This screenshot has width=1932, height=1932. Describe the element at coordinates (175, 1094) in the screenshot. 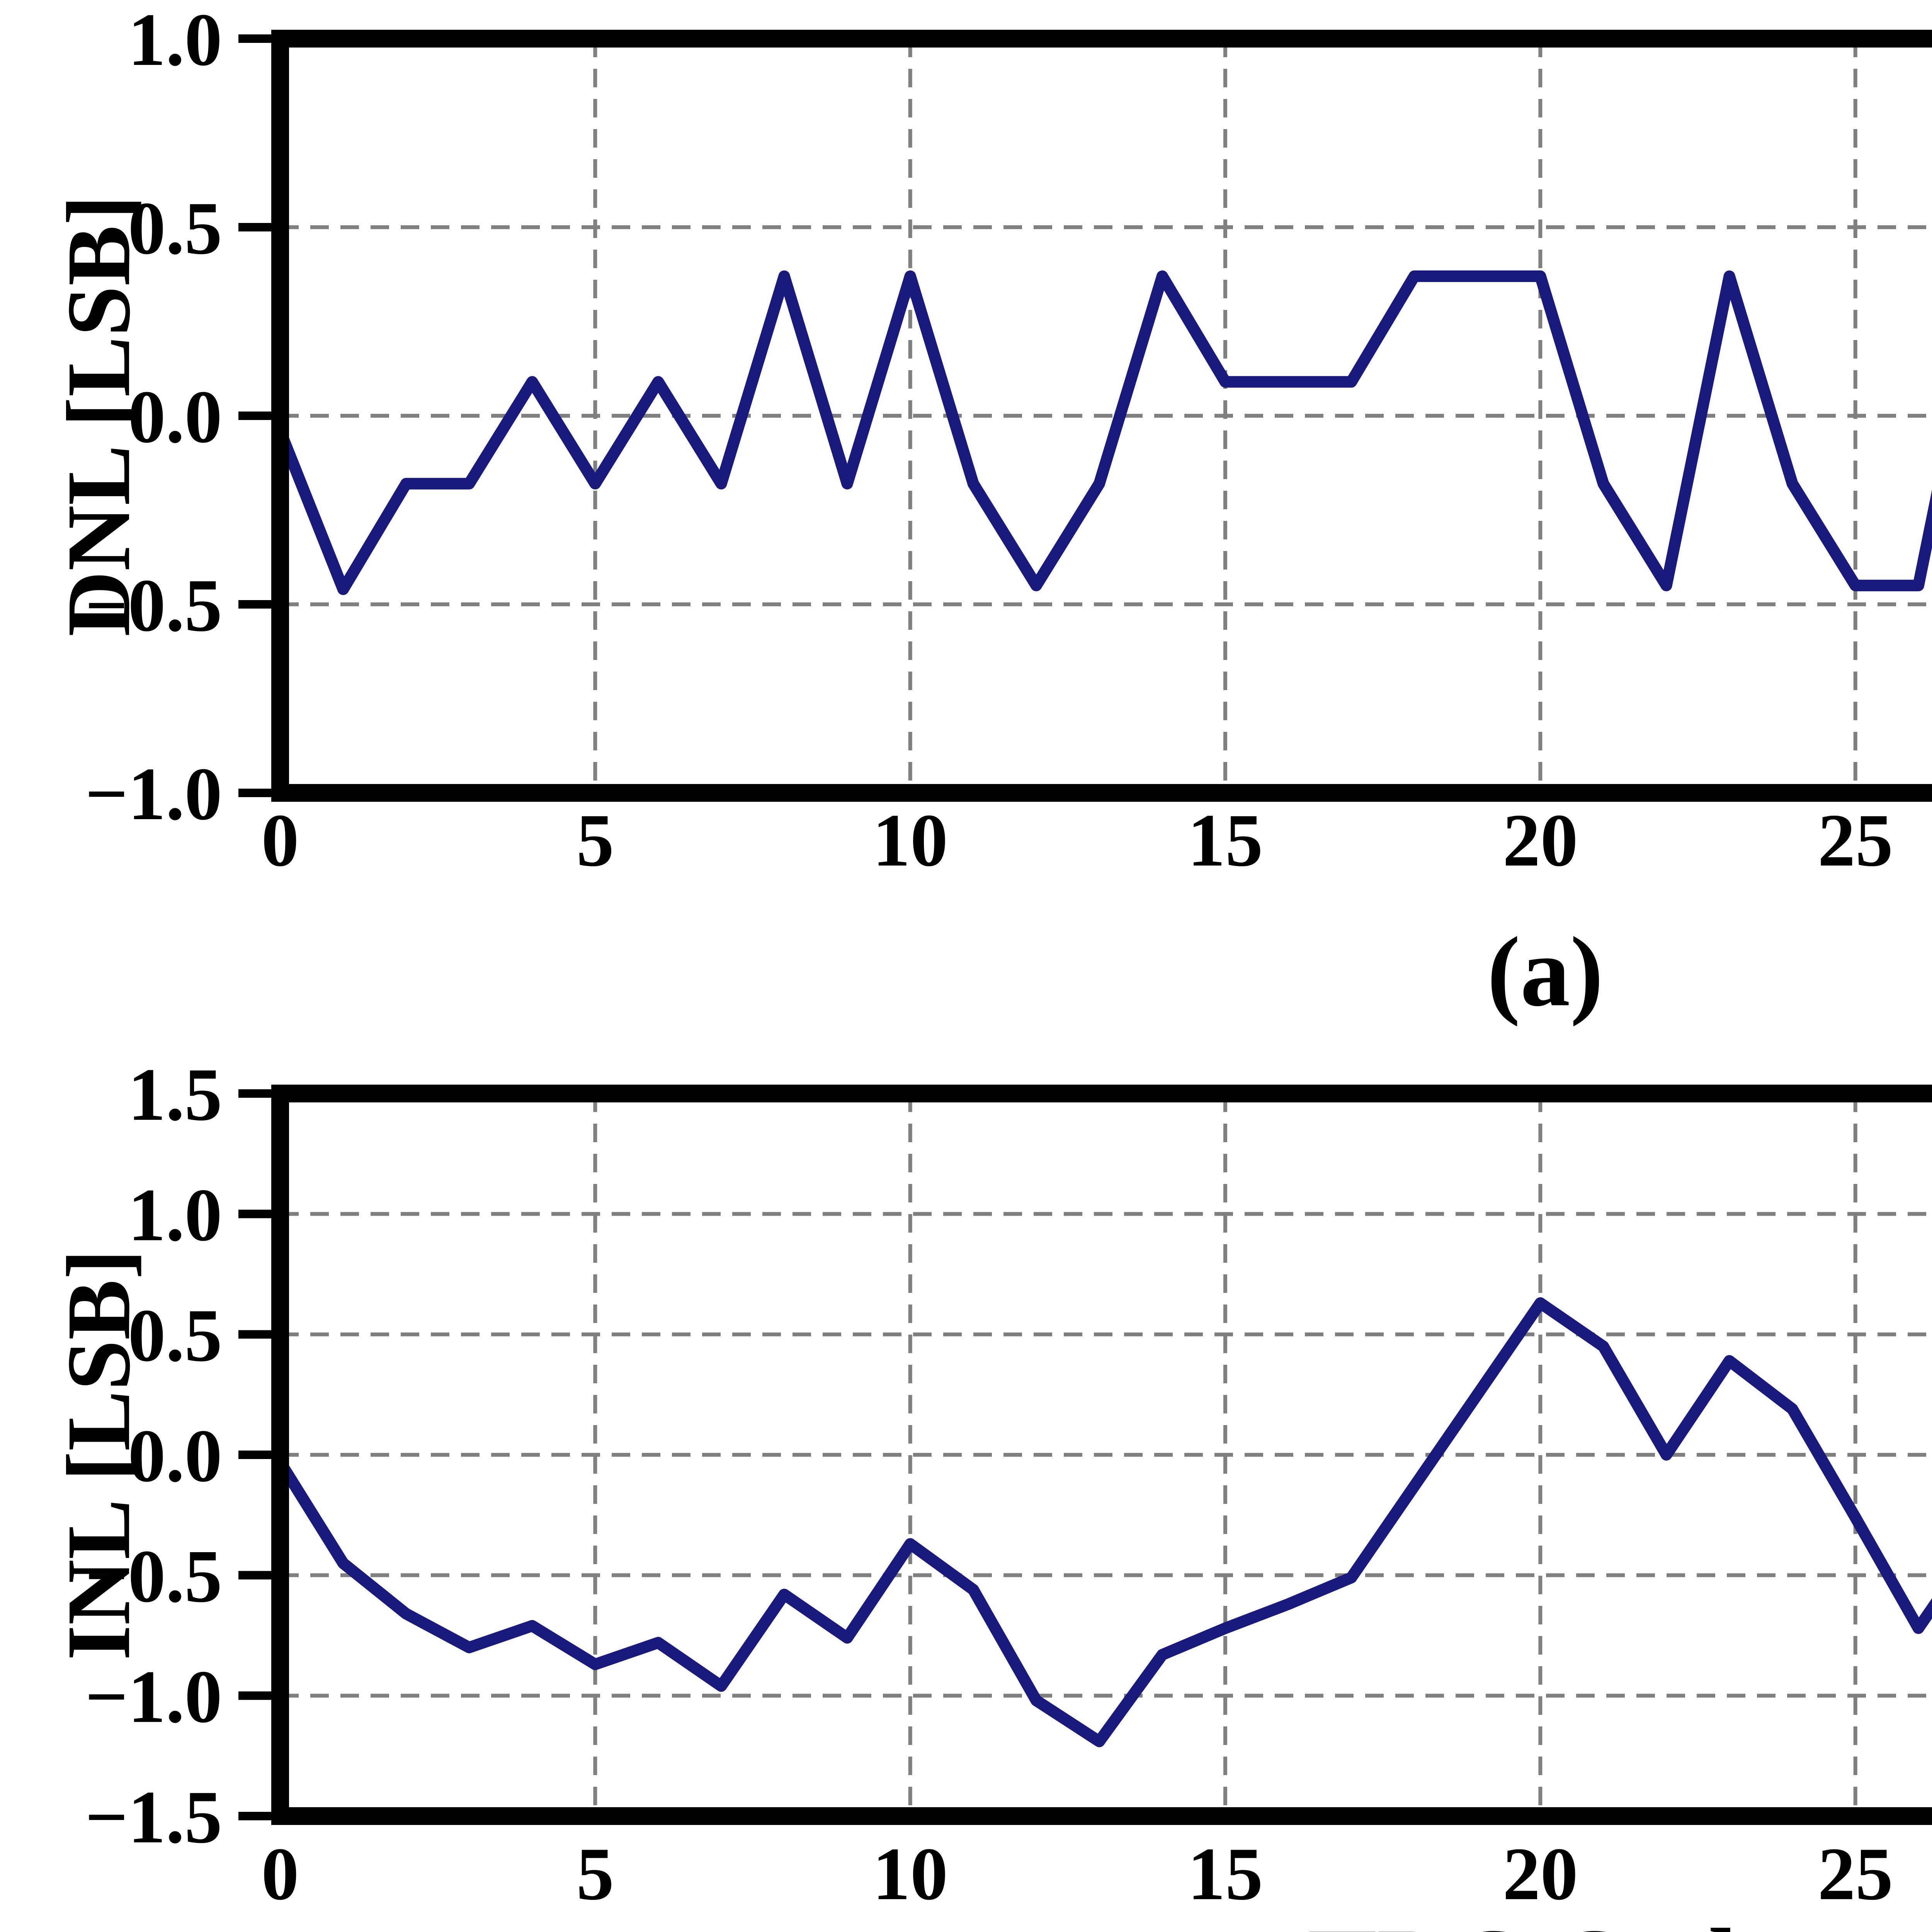

I see `y-tick-label: 1.5` at that location.